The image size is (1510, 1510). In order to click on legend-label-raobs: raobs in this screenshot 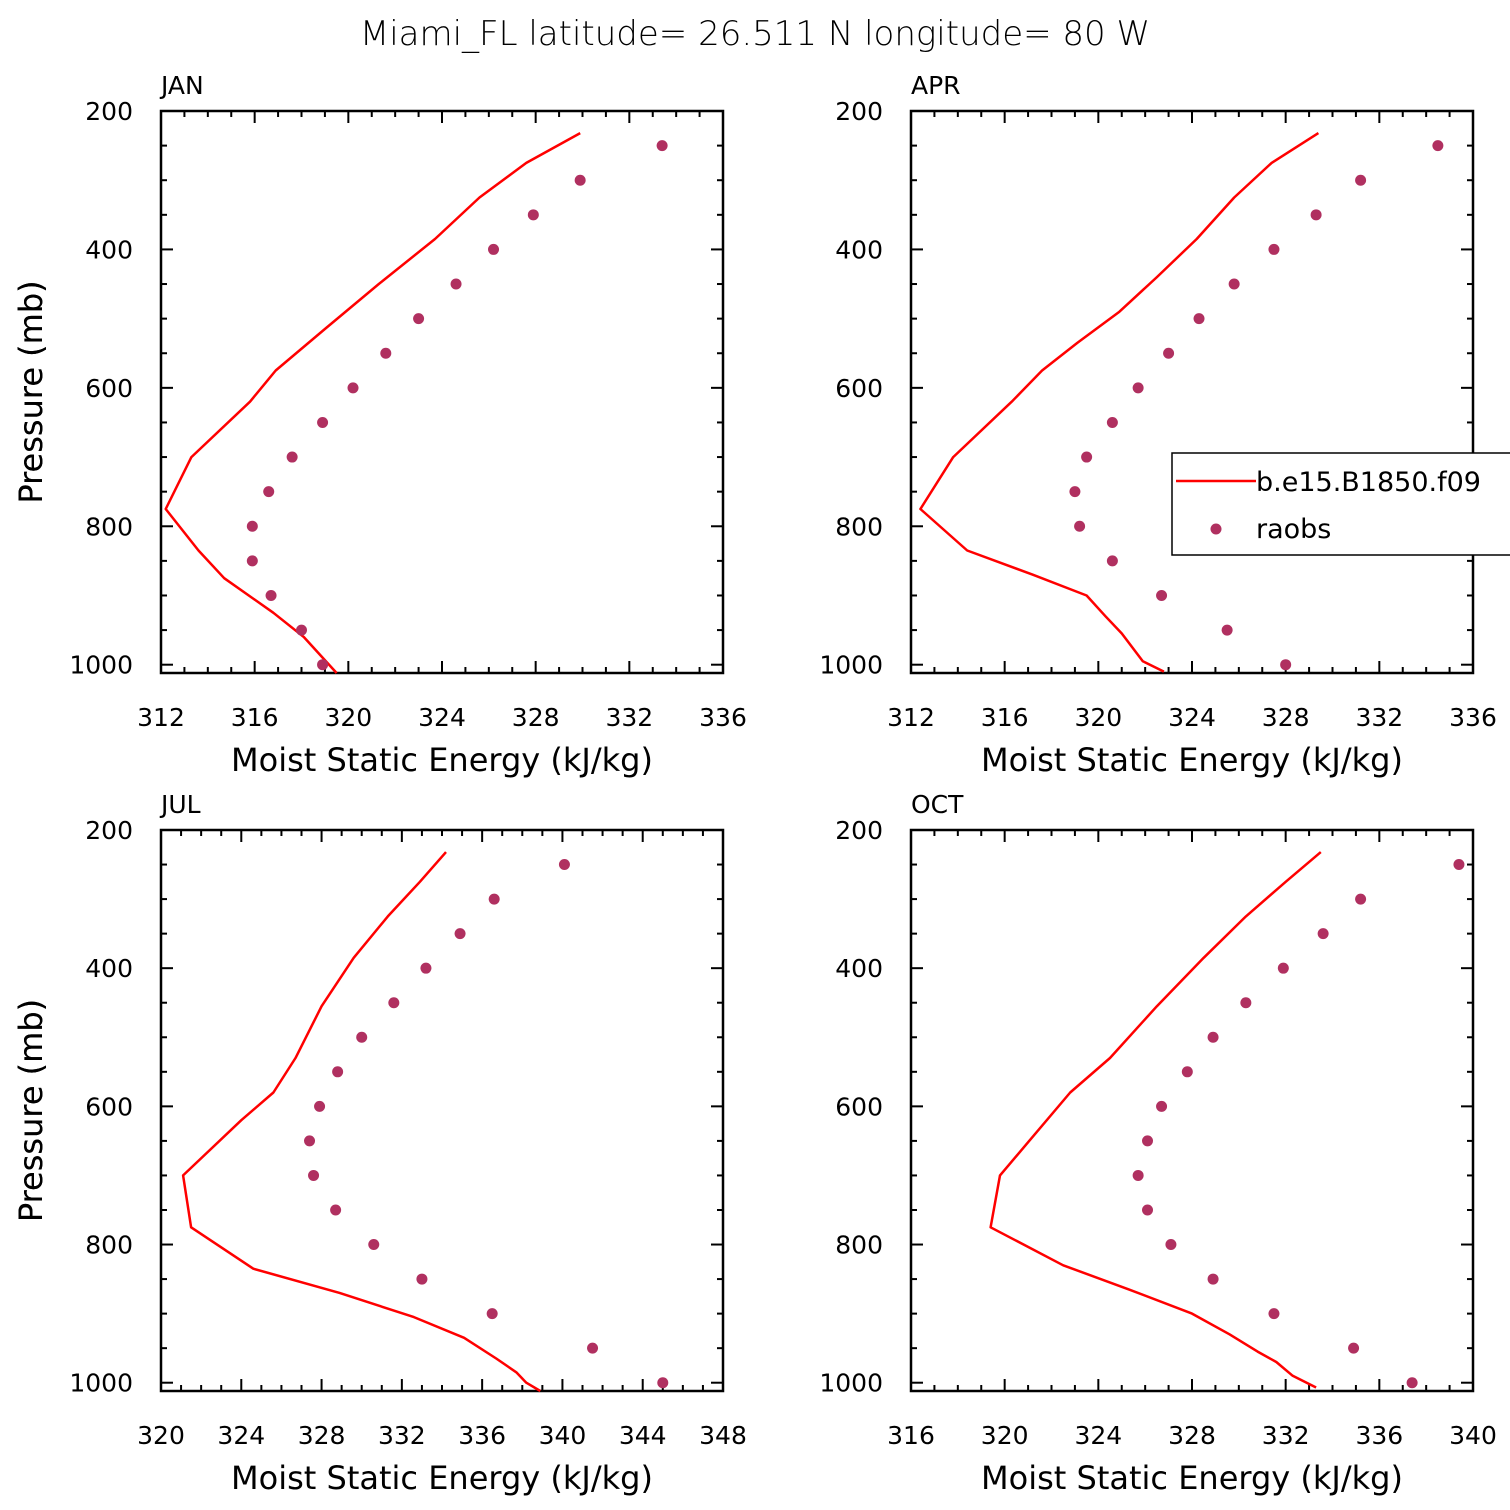, I will do `click(1293, 529)`.